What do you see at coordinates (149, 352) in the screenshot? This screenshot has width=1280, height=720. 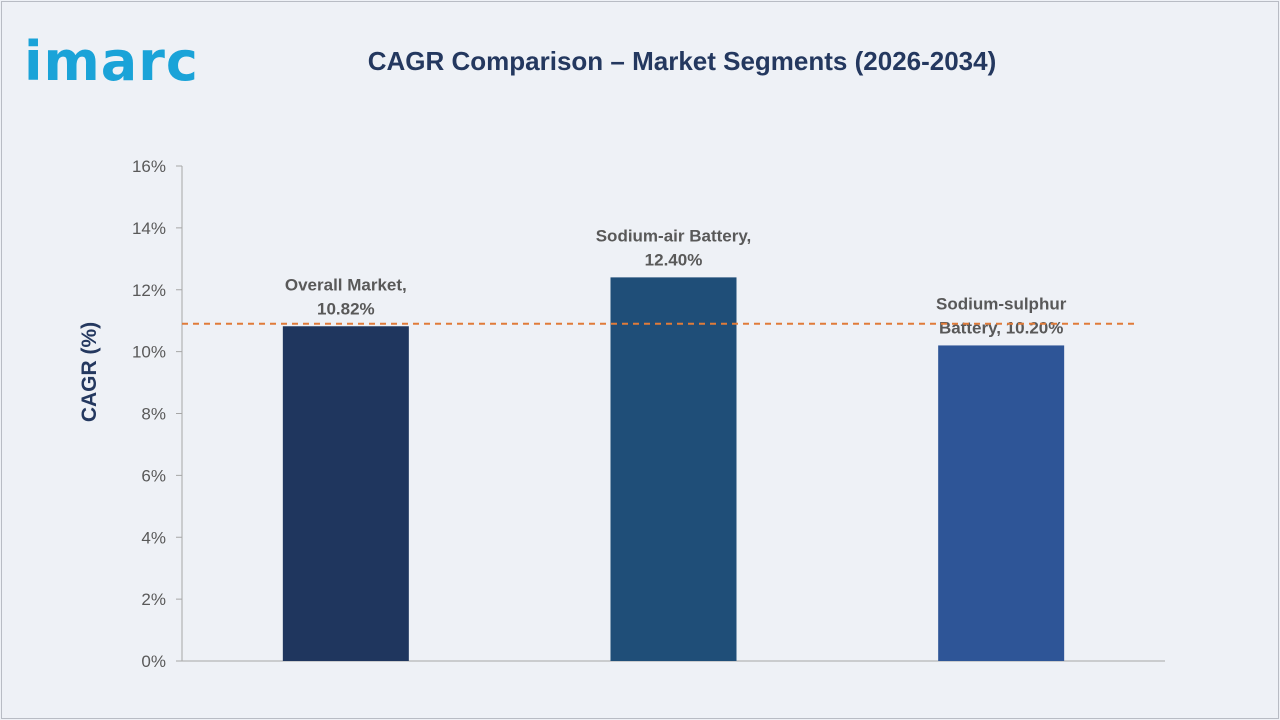 I see `y-tick-label: 10%` at bounding box center [149, 352].